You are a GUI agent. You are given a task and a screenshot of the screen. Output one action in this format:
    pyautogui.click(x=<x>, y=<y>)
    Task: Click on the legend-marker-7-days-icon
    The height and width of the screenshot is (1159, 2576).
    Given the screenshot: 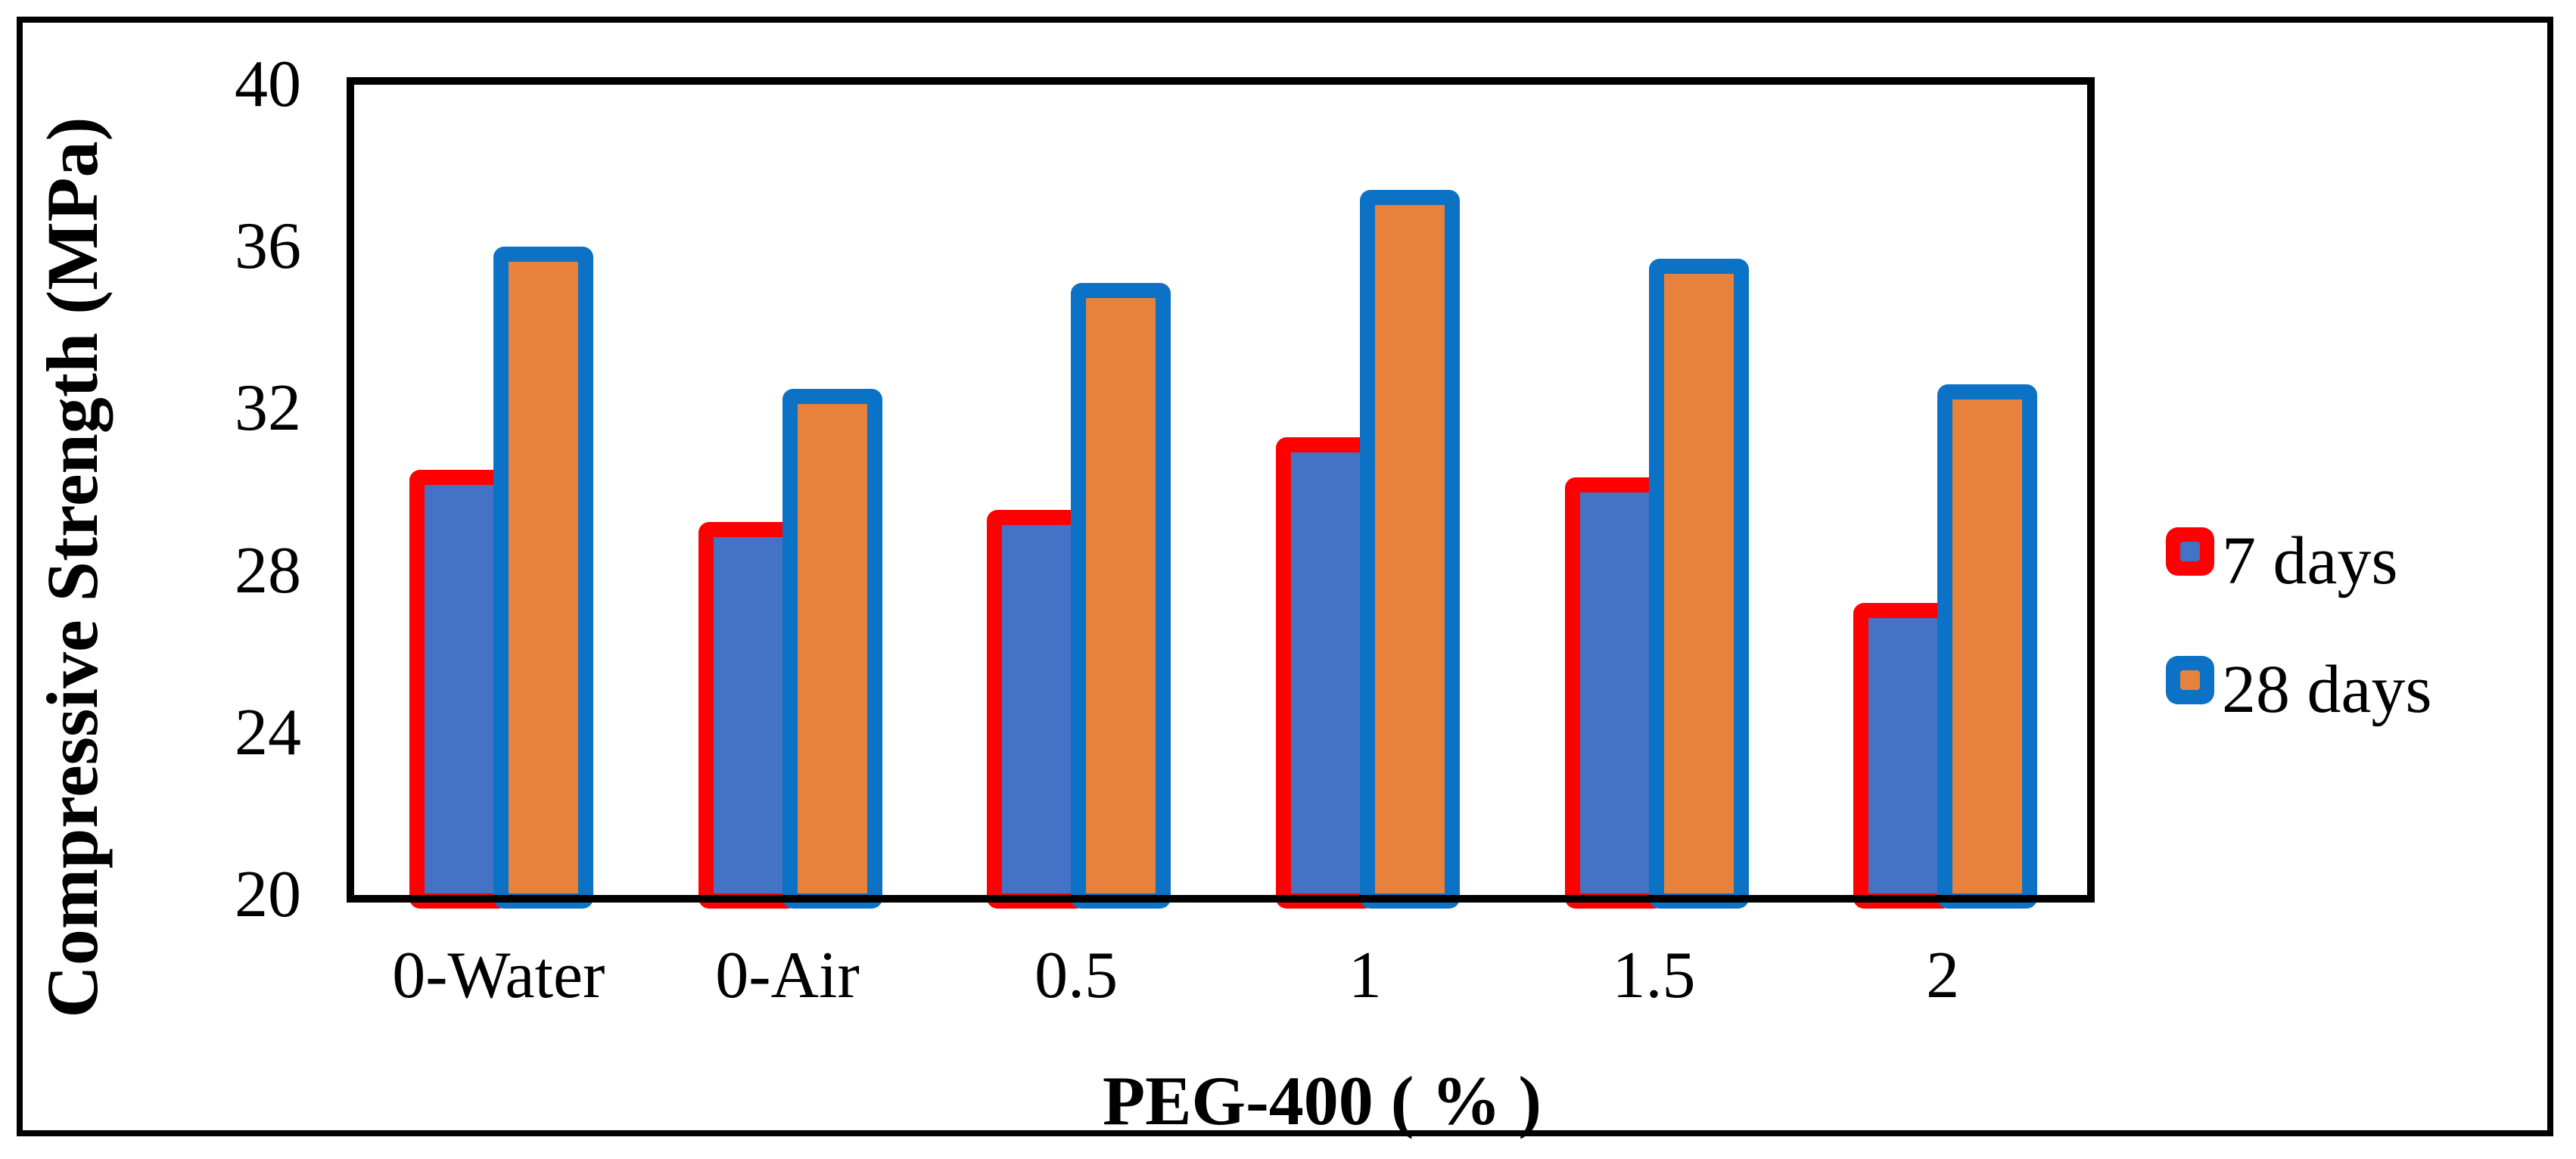 What is the action you would take?
    pyautogui.click(x=2190, y=551)
    